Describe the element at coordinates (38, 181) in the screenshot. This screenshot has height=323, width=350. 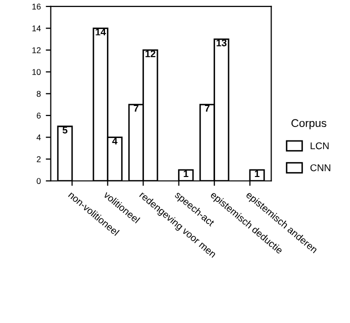
I see `y-tick-label: 0` at that location.